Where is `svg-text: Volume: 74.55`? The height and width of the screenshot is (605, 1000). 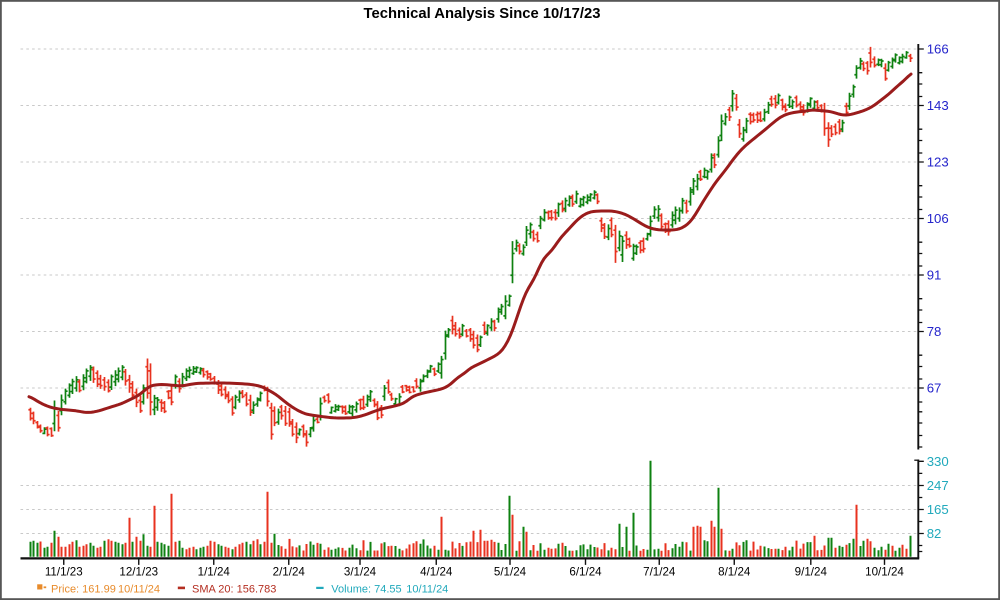 svg-text: Volume: 74.55 is located at coordinates (366, 589).